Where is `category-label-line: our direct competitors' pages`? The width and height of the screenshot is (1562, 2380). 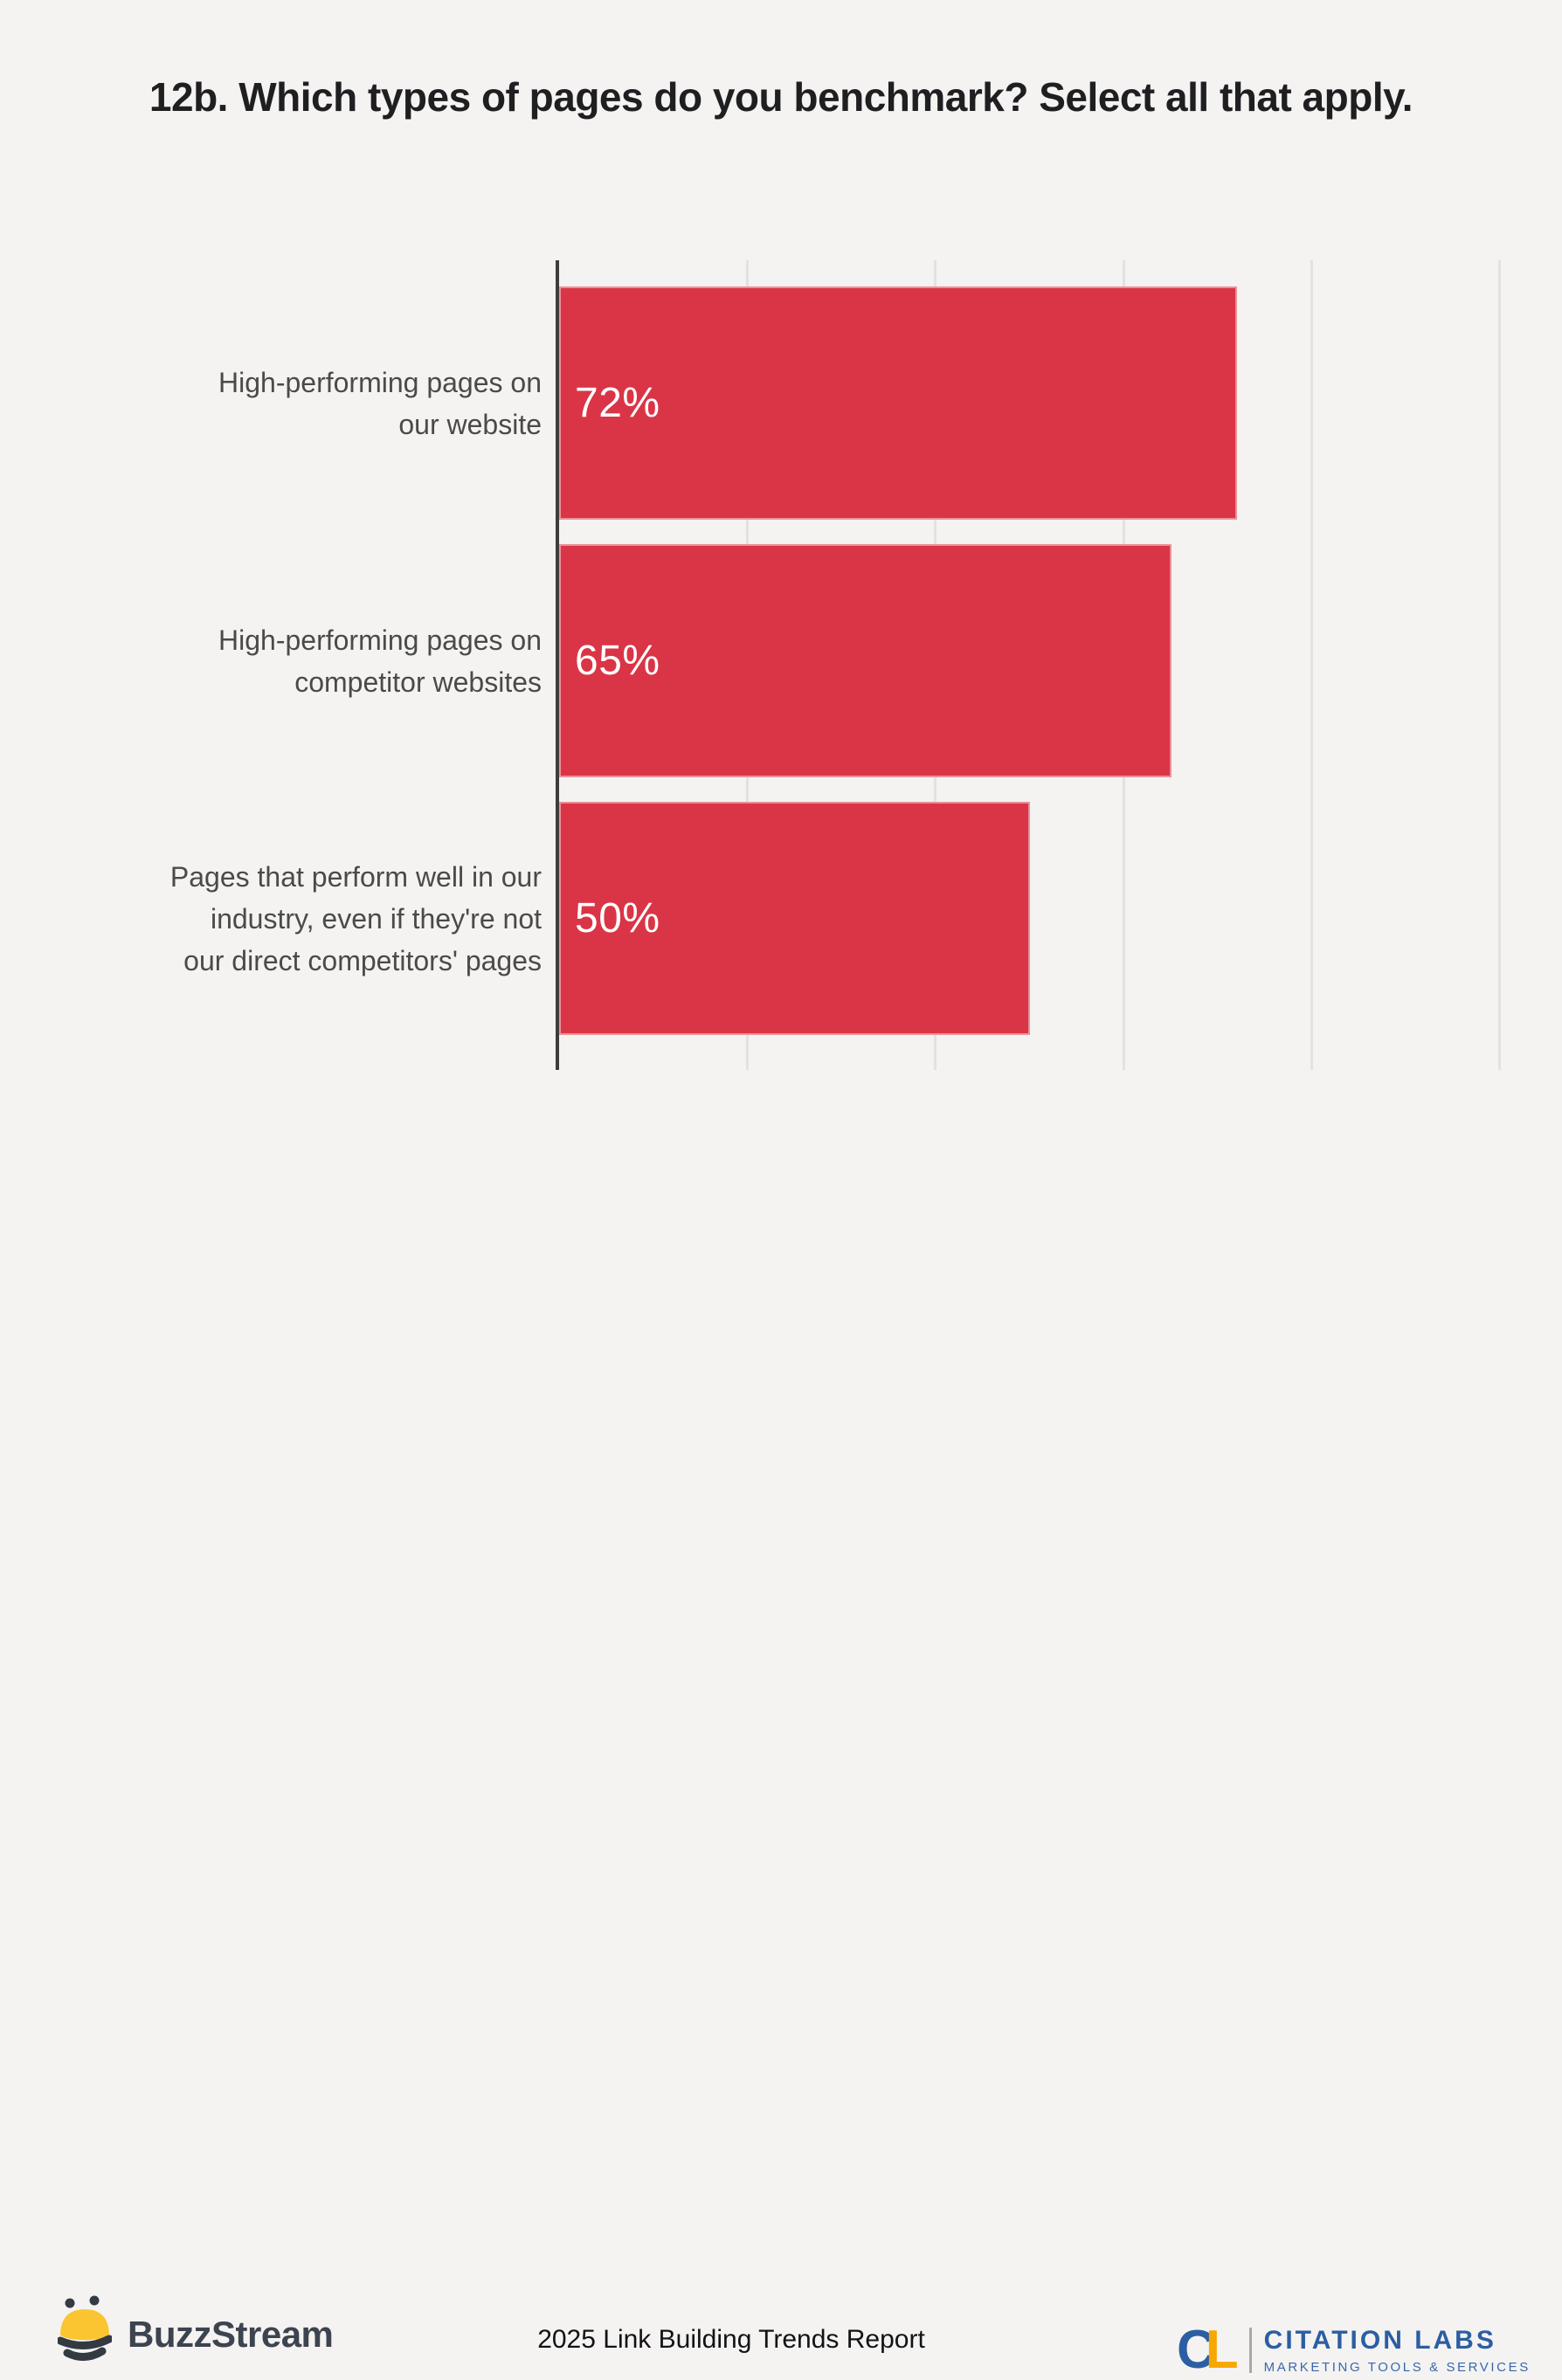
category-label-line: our direct competitors' pages is located at coordinates (362, 960).